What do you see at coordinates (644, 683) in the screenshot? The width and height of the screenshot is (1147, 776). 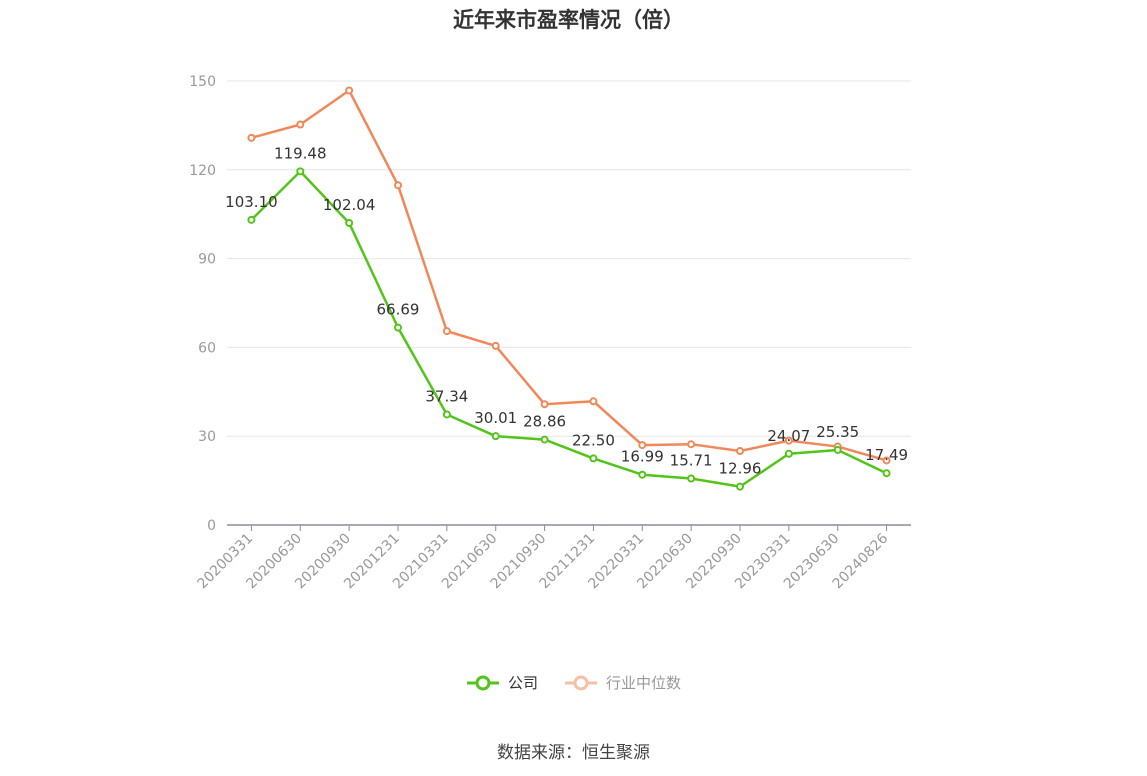 I see `legend-median-label: 行业中位数` at bounding box center [644, 683].